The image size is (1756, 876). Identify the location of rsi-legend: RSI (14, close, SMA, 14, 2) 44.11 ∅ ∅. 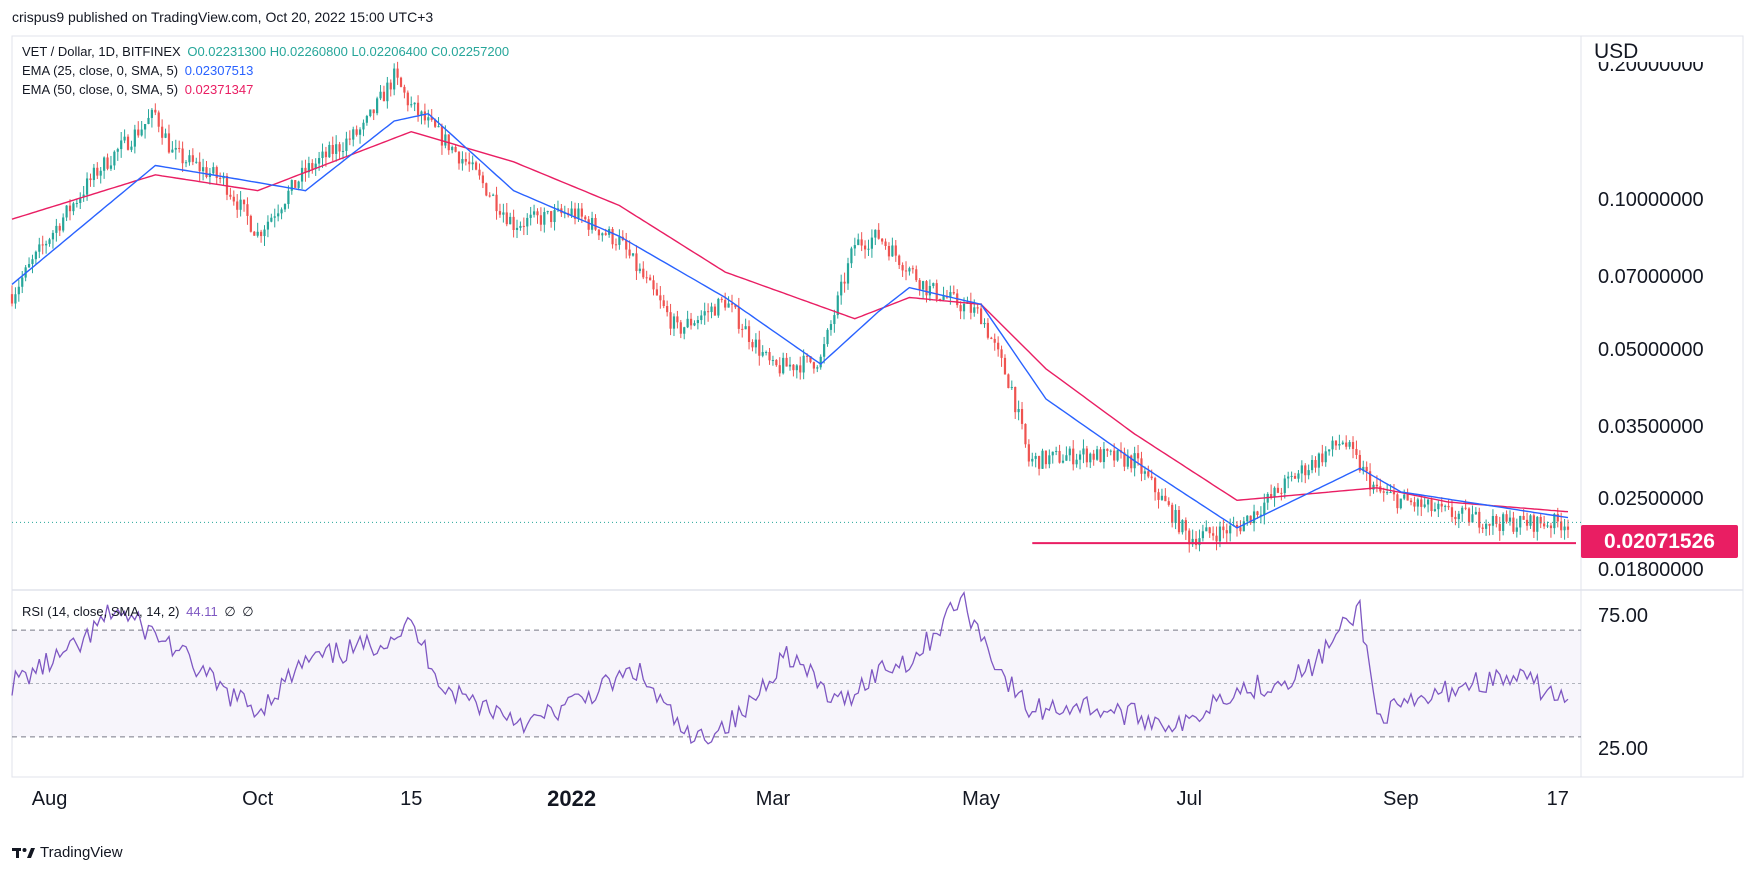
(138, 612).